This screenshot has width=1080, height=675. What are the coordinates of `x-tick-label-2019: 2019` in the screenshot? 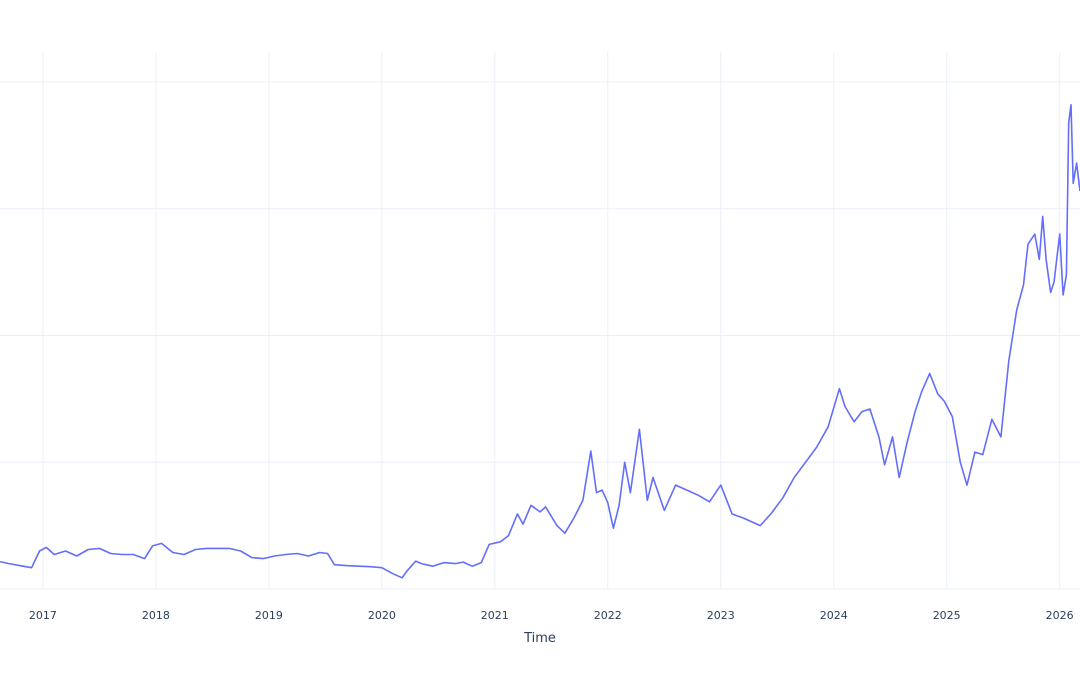 It's located at (269, 615).